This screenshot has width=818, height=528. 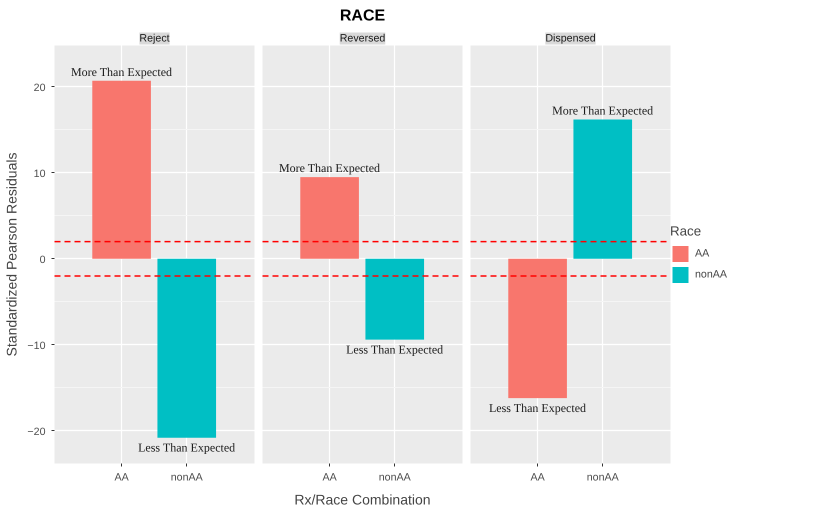 What do you see at coordinates (702, 254) in the screenshot?
I see `legend-label: AA` at bounding box center [702, 254].